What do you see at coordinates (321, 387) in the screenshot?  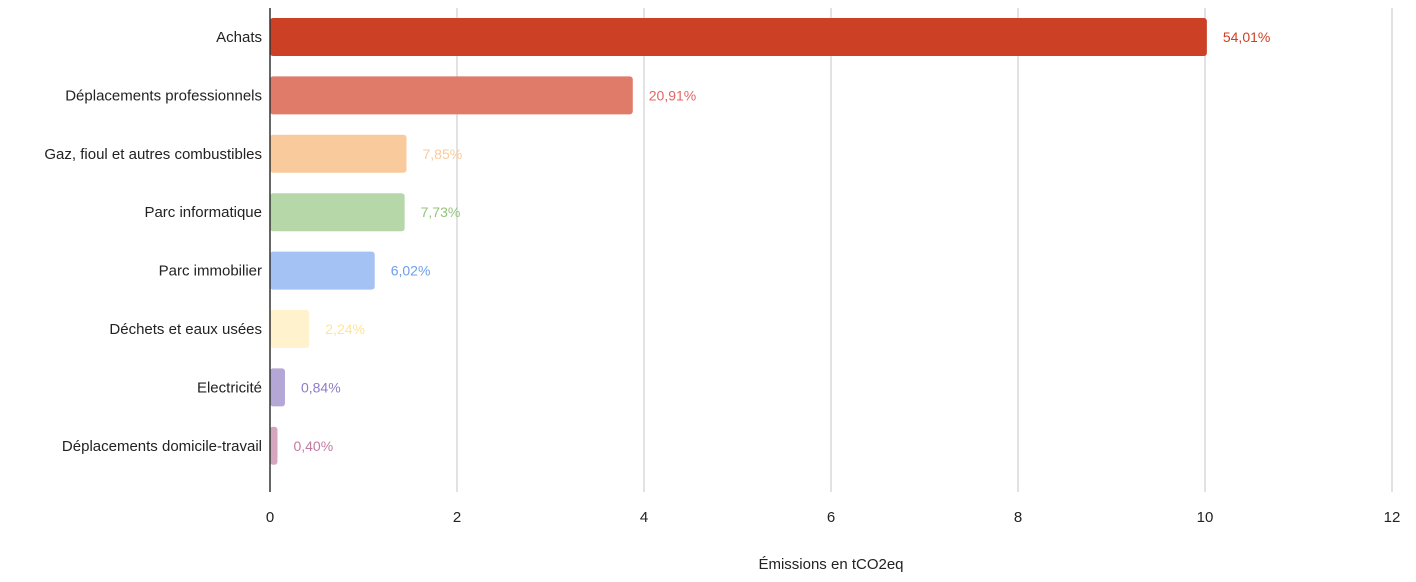 I see `data-label: 0,84%` at bounding box center [321, 387].